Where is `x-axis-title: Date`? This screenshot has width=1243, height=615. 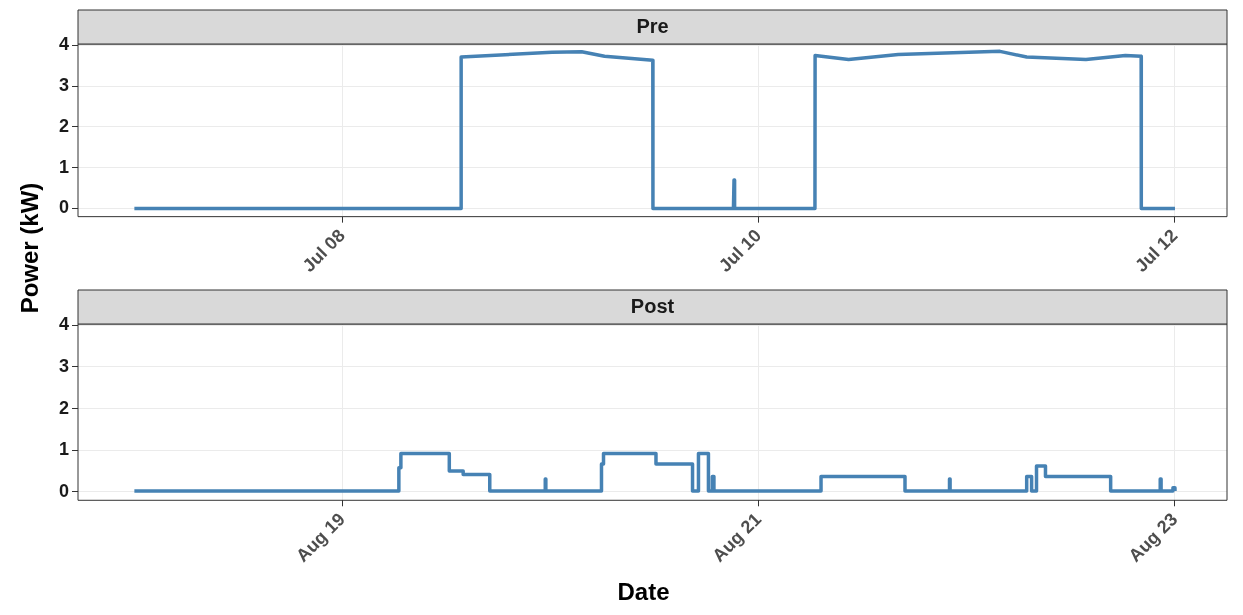 x-axis-title: Date is located at coordinates (643, 592).